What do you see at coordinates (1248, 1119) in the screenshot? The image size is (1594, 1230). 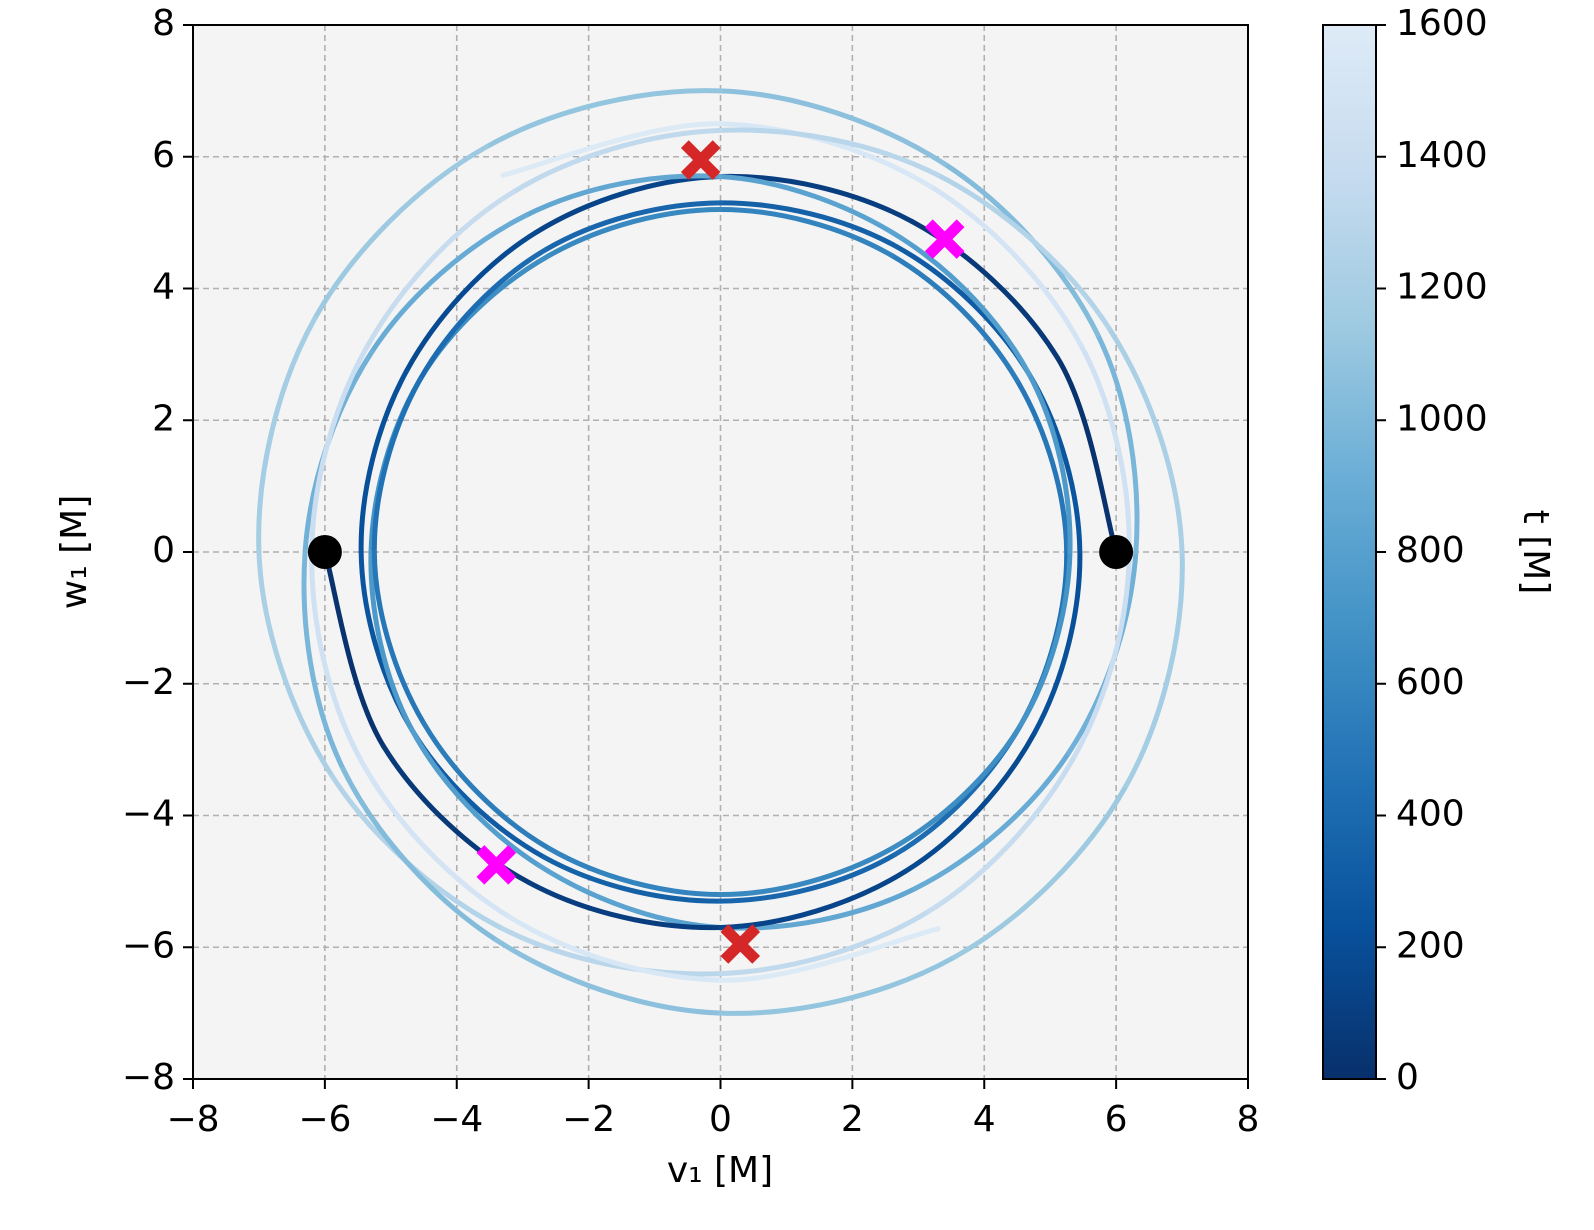 I see `x-tick-label: 8` at bounding box center [1248, 1119].